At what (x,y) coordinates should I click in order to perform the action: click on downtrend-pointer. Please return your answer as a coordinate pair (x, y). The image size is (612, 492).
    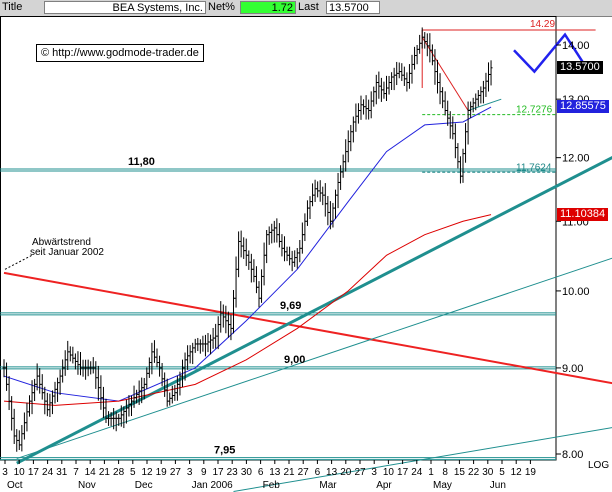
    Looking at the image, I should click on (18, 262).